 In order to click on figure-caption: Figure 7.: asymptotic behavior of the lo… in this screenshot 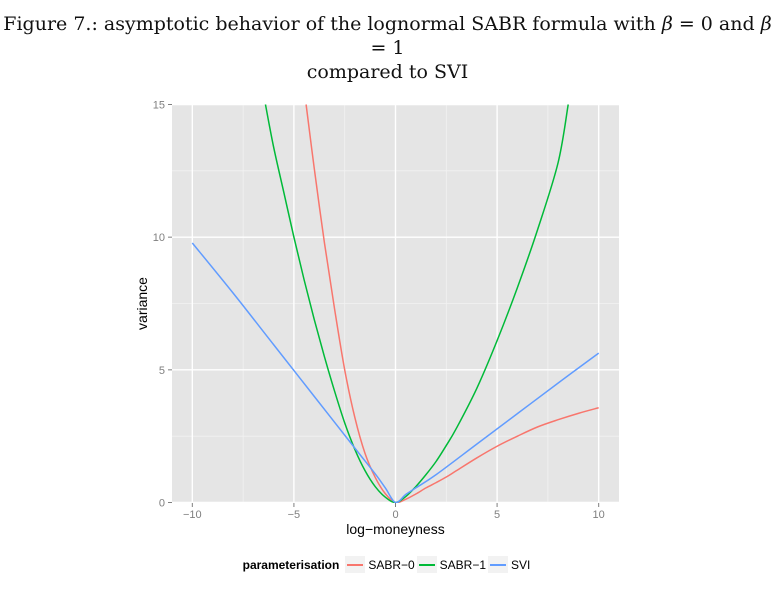, I will do `click(387, 48)`.